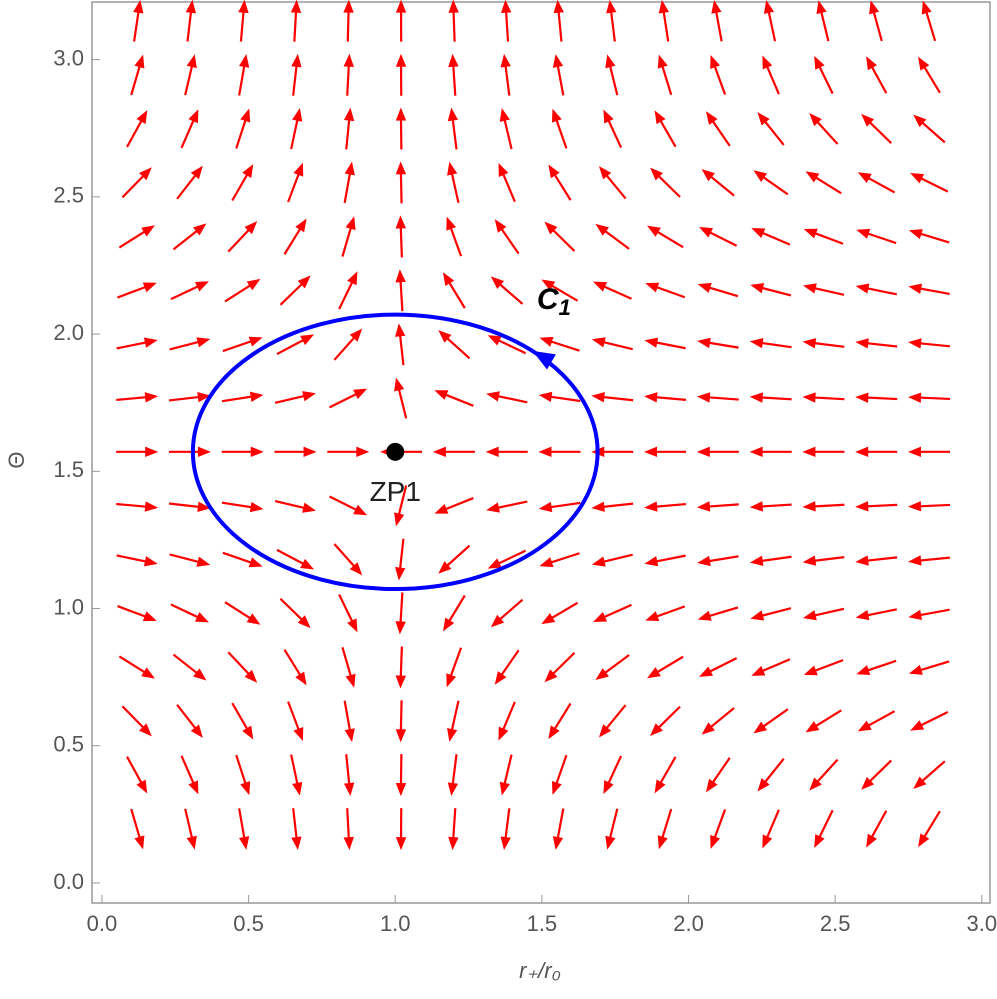 The width and height of the screenshot is (997, 999). Describe the element at coordinates (68, 332) in the screenshot. I see `y-tick-label: 2.0` at that location.